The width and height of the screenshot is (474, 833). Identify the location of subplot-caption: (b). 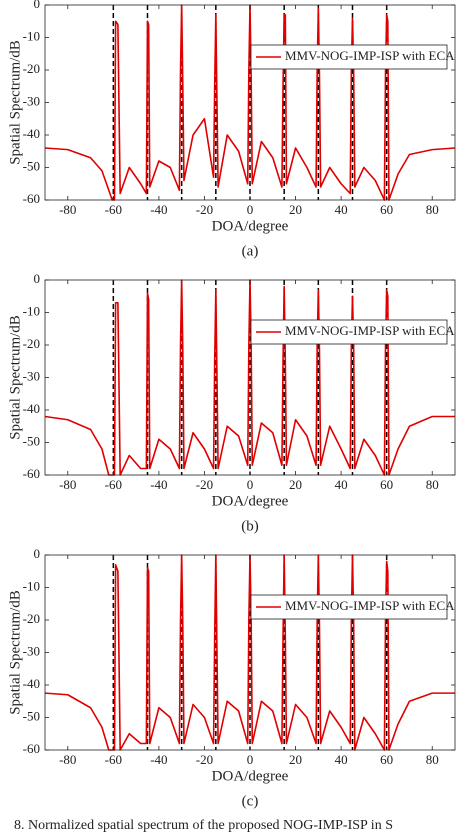
(250, 526).